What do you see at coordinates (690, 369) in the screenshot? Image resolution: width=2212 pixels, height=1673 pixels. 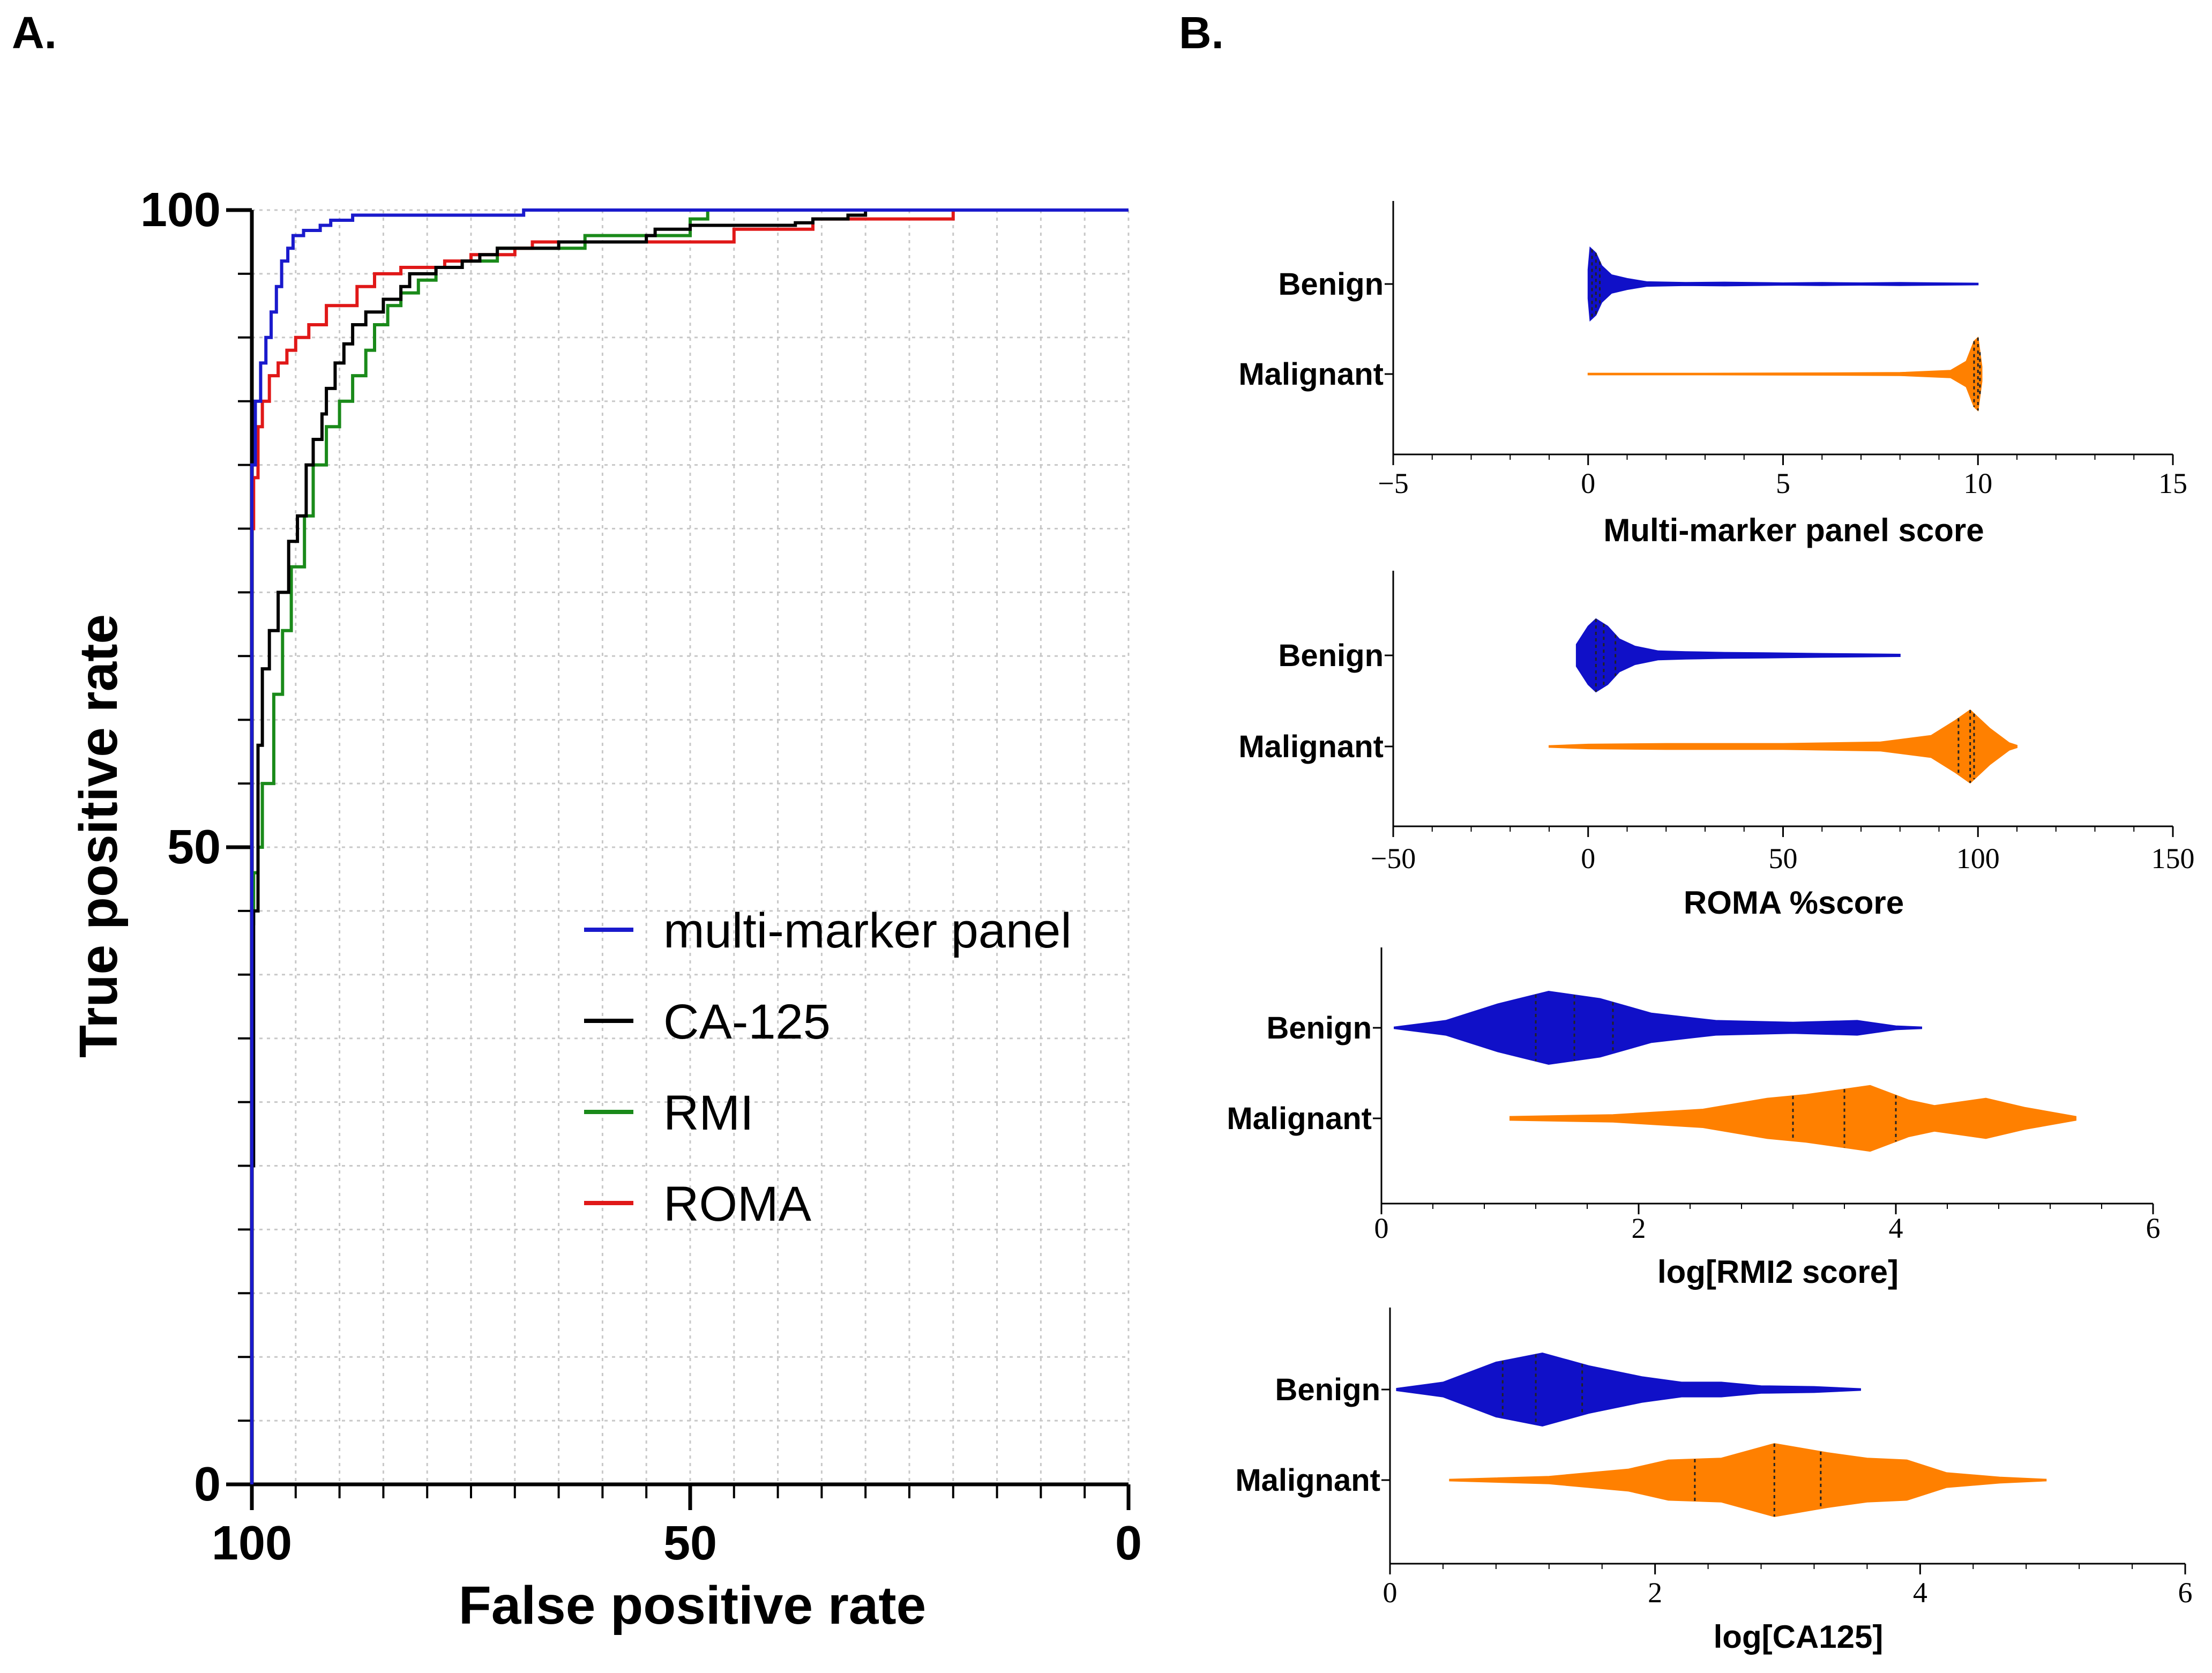 I see `roc-series-line-roma` at bounding box center [690, 369].